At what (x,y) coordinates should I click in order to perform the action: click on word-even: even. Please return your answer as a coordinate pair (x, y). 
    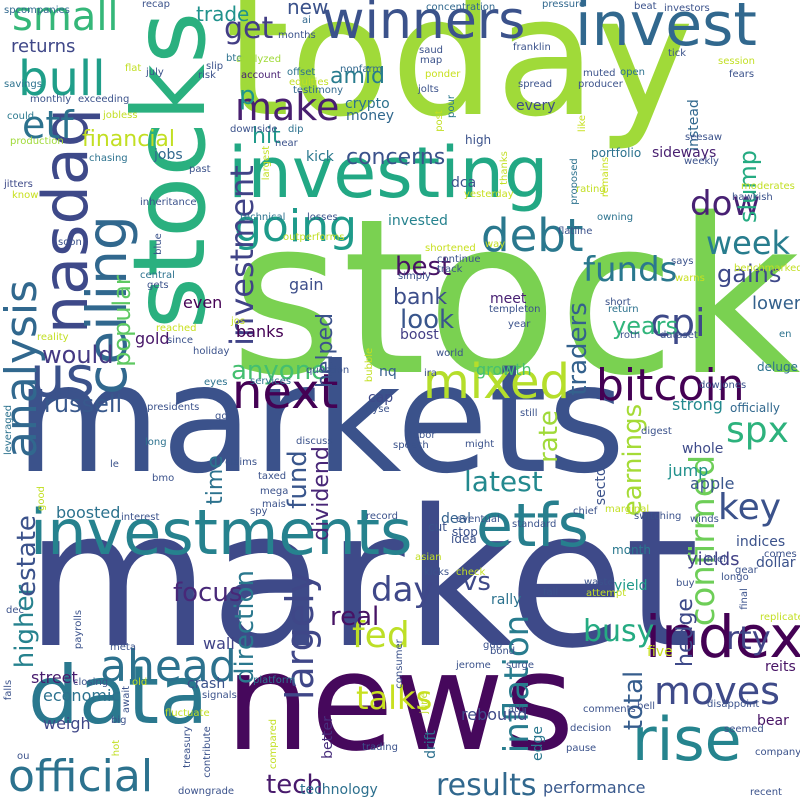
    Looking at the image, I should click on (203, 302).